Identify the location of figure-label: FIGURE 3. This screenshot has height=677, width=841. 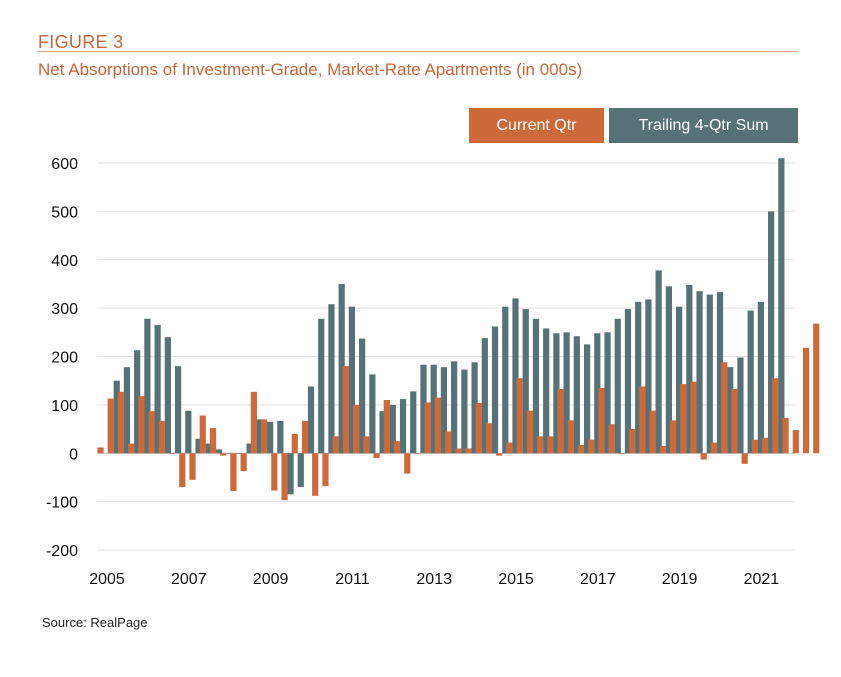
(81, 42).